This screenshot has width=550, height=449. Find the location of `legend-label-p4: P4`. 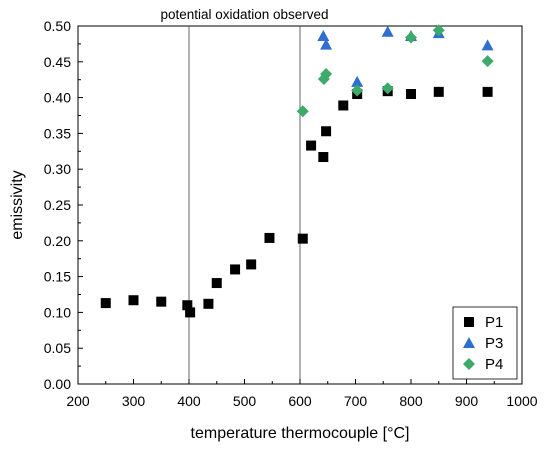

legend-label-p4: P4 is located at coordinates (494, 364).